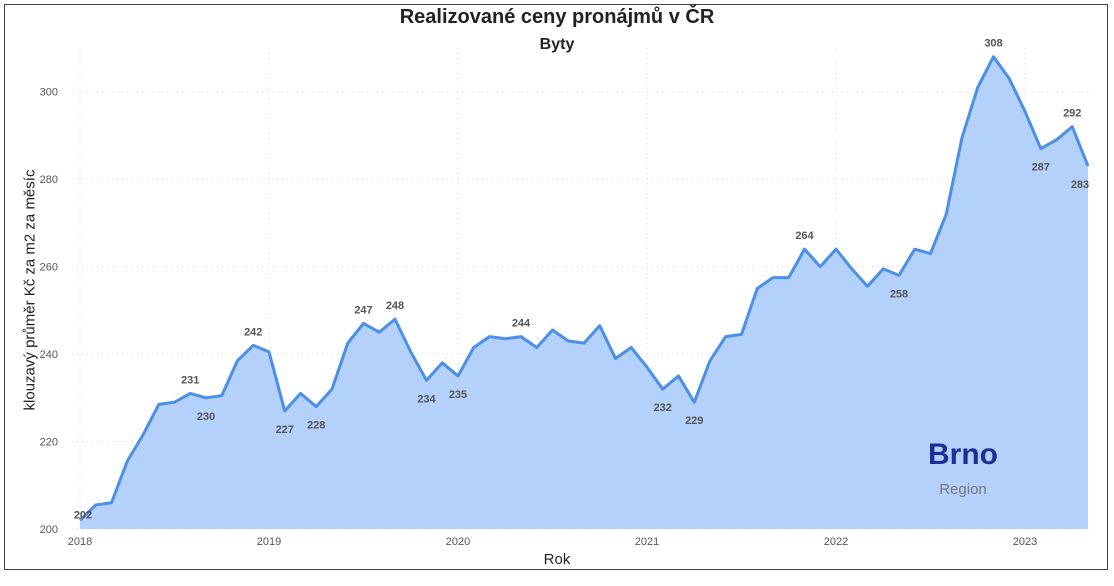 The image size is (1114, 586). I want to click on data-label: 264, so click(804, 236).